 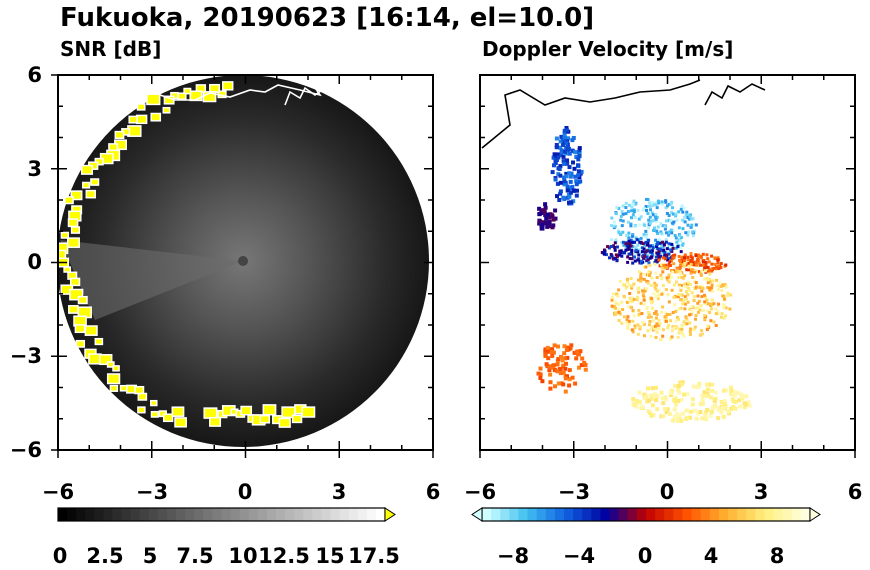 What do you see at coordinates (667, 492) in the screenshot?
I see `doppler-xtick-label: 0` at bounding box center [667, 492].